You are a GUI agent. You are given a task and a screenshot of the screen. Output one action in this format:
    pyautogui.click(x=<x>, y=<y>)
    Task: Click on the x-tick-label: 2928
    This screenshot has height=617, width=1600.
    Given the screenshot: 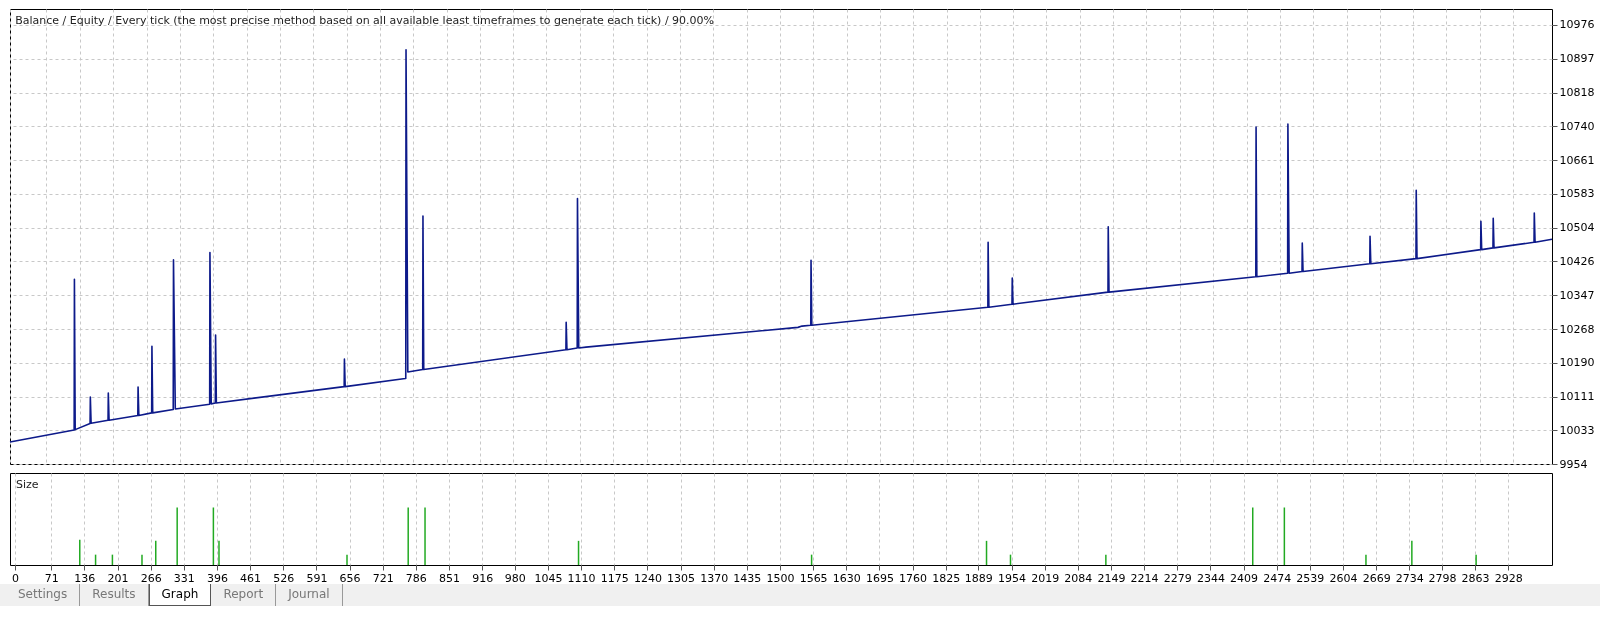 What is the action you would take?
    pyautogui.click(x=1508, y=578)
    